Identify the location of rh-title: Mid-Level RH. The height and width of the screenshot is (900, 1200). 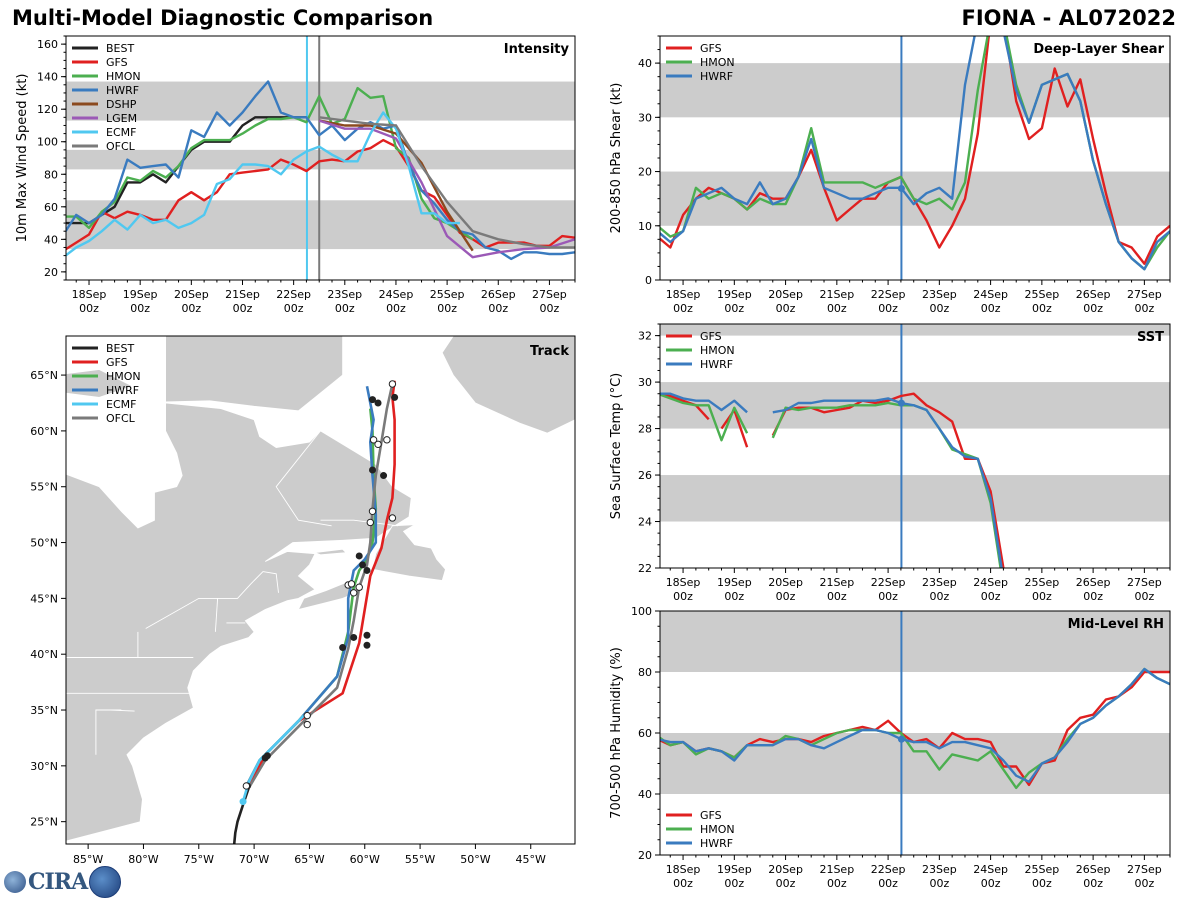
(1116, 624).